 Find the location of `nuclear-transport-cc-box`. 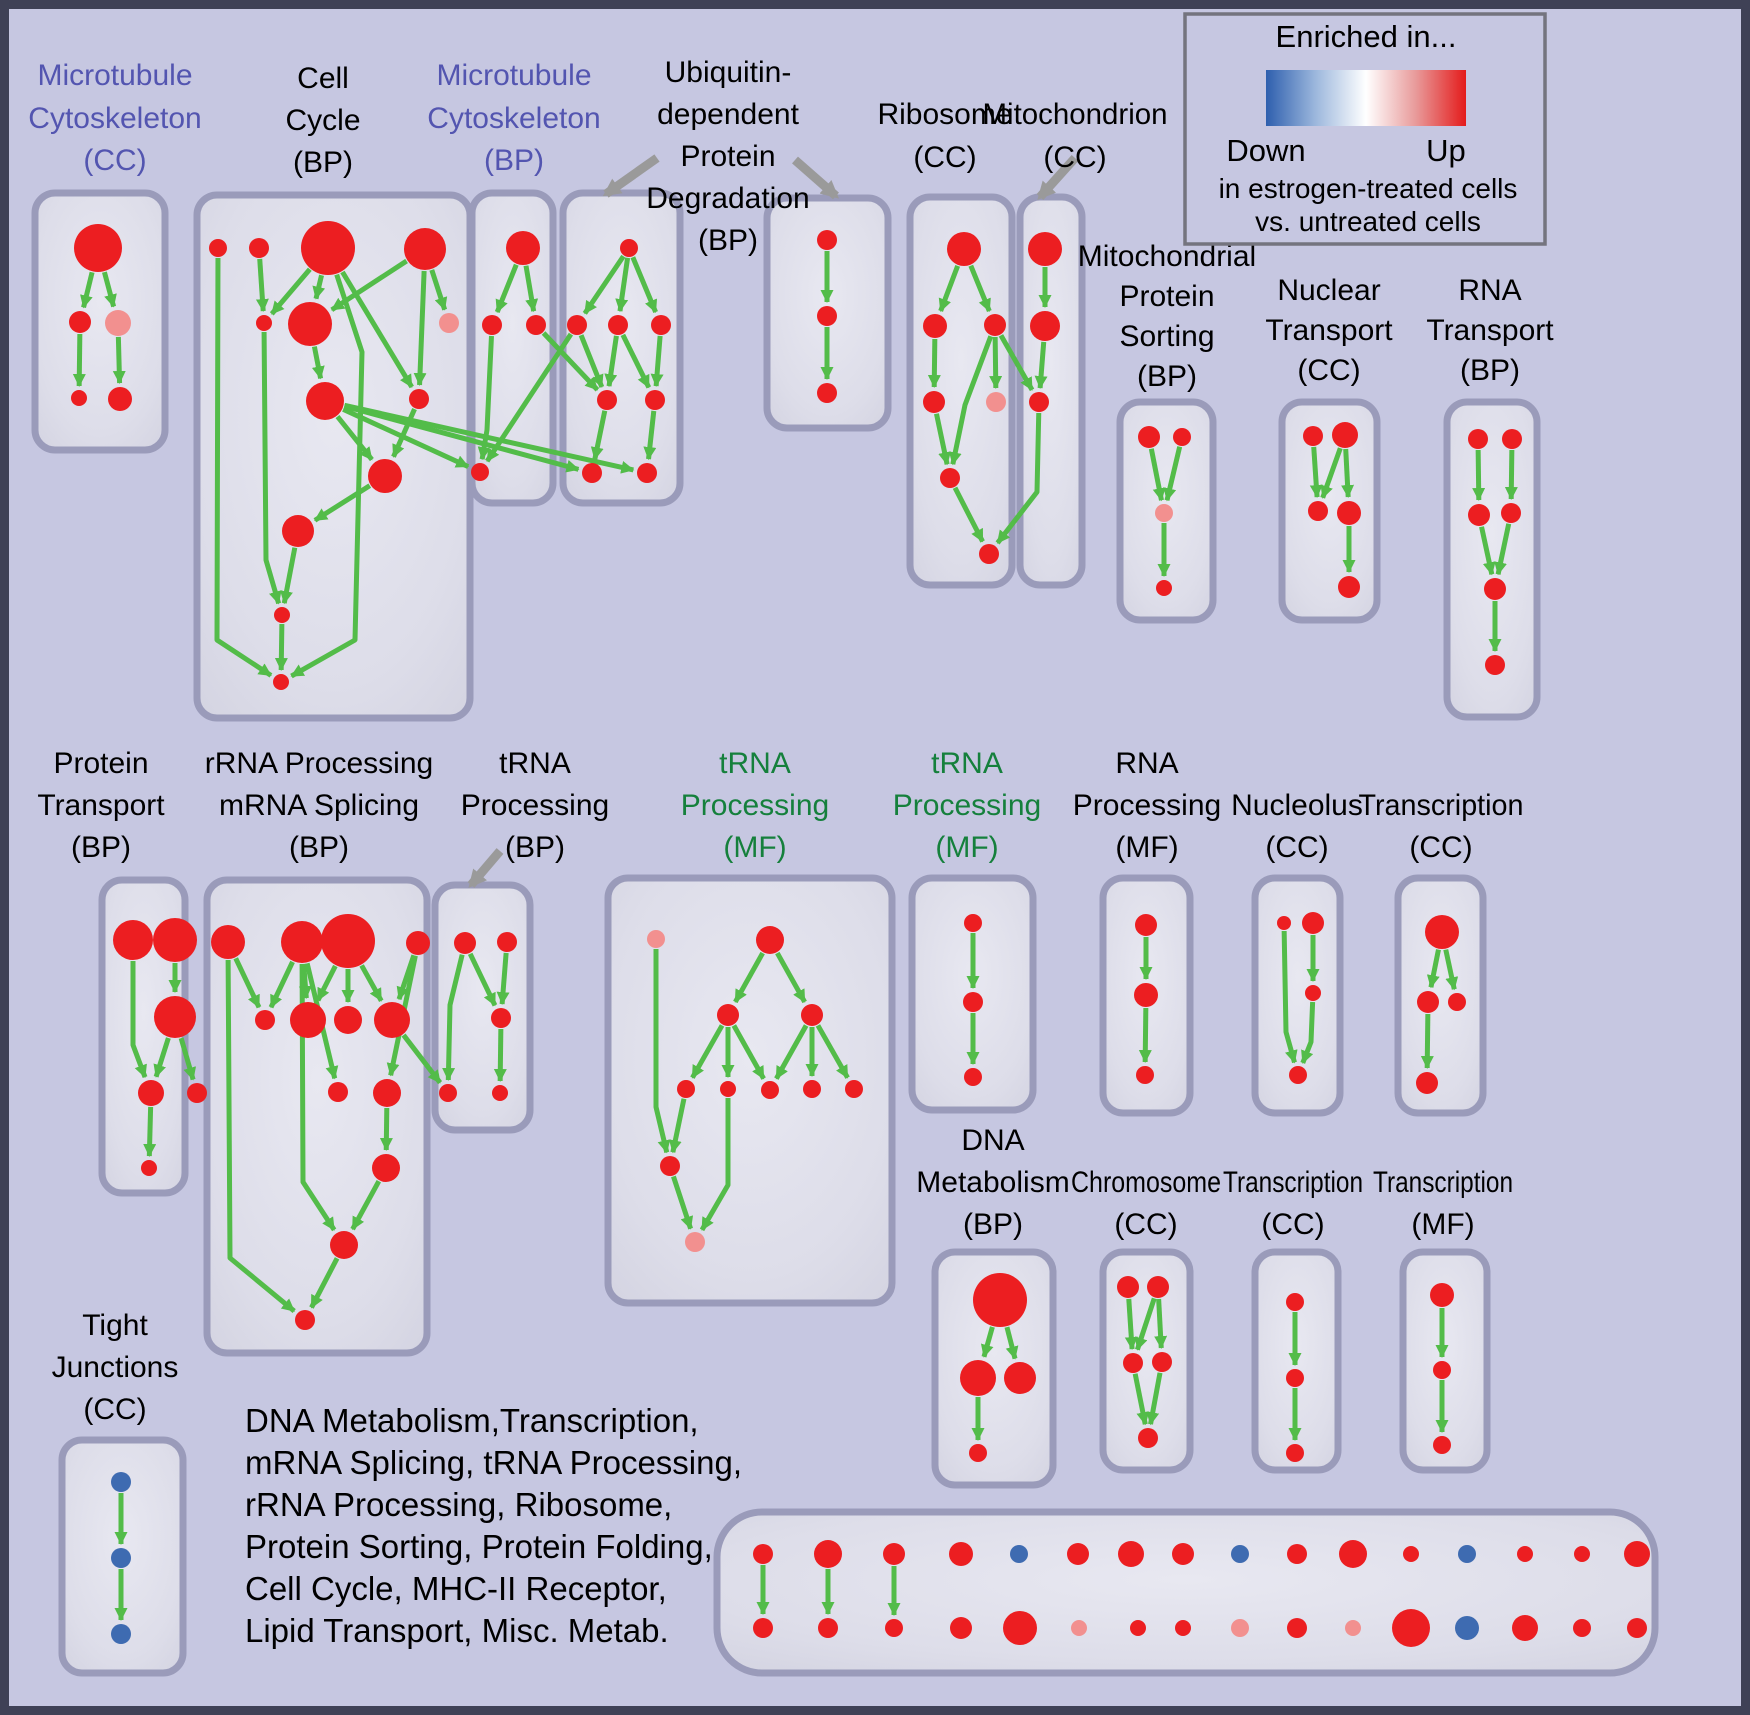

nuclear-transport-cc-box is located at coordinates (1329, 511).